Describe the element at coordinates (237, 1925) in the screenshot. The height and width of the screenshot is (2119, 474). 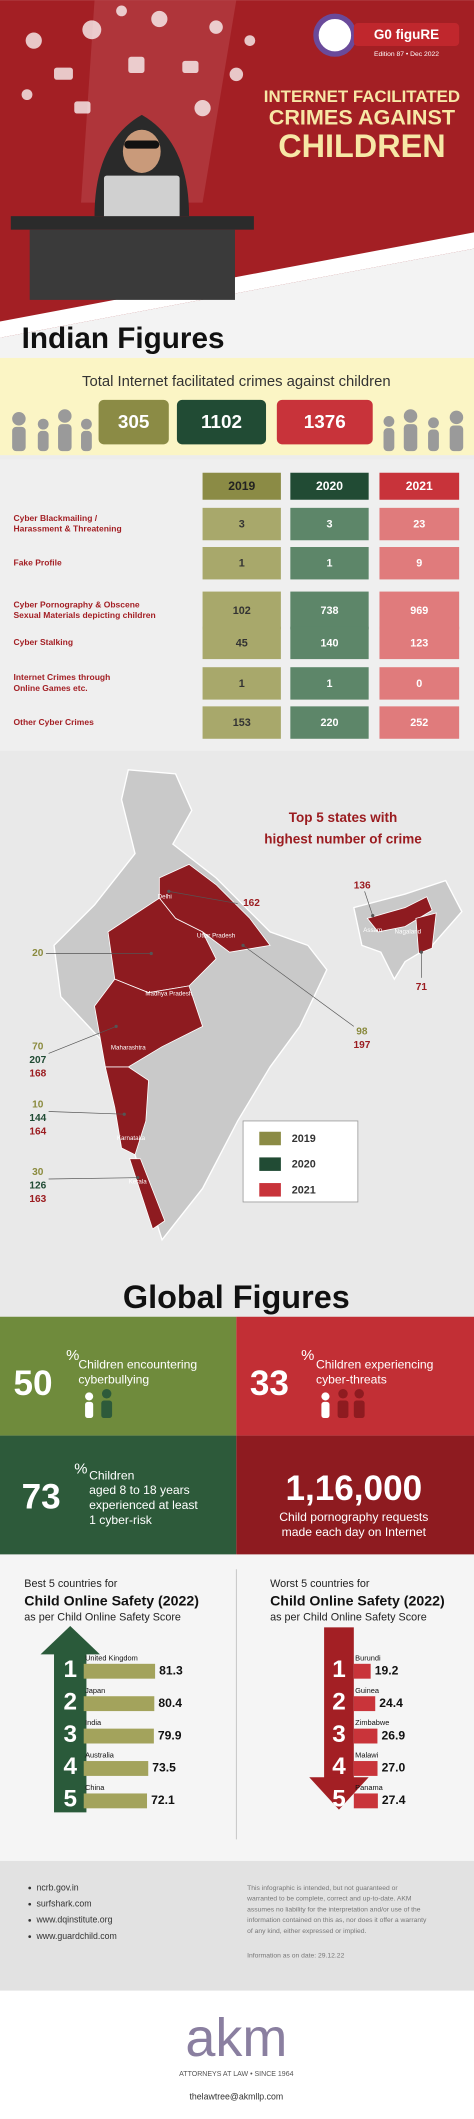
I see `footer-bg` at that location.